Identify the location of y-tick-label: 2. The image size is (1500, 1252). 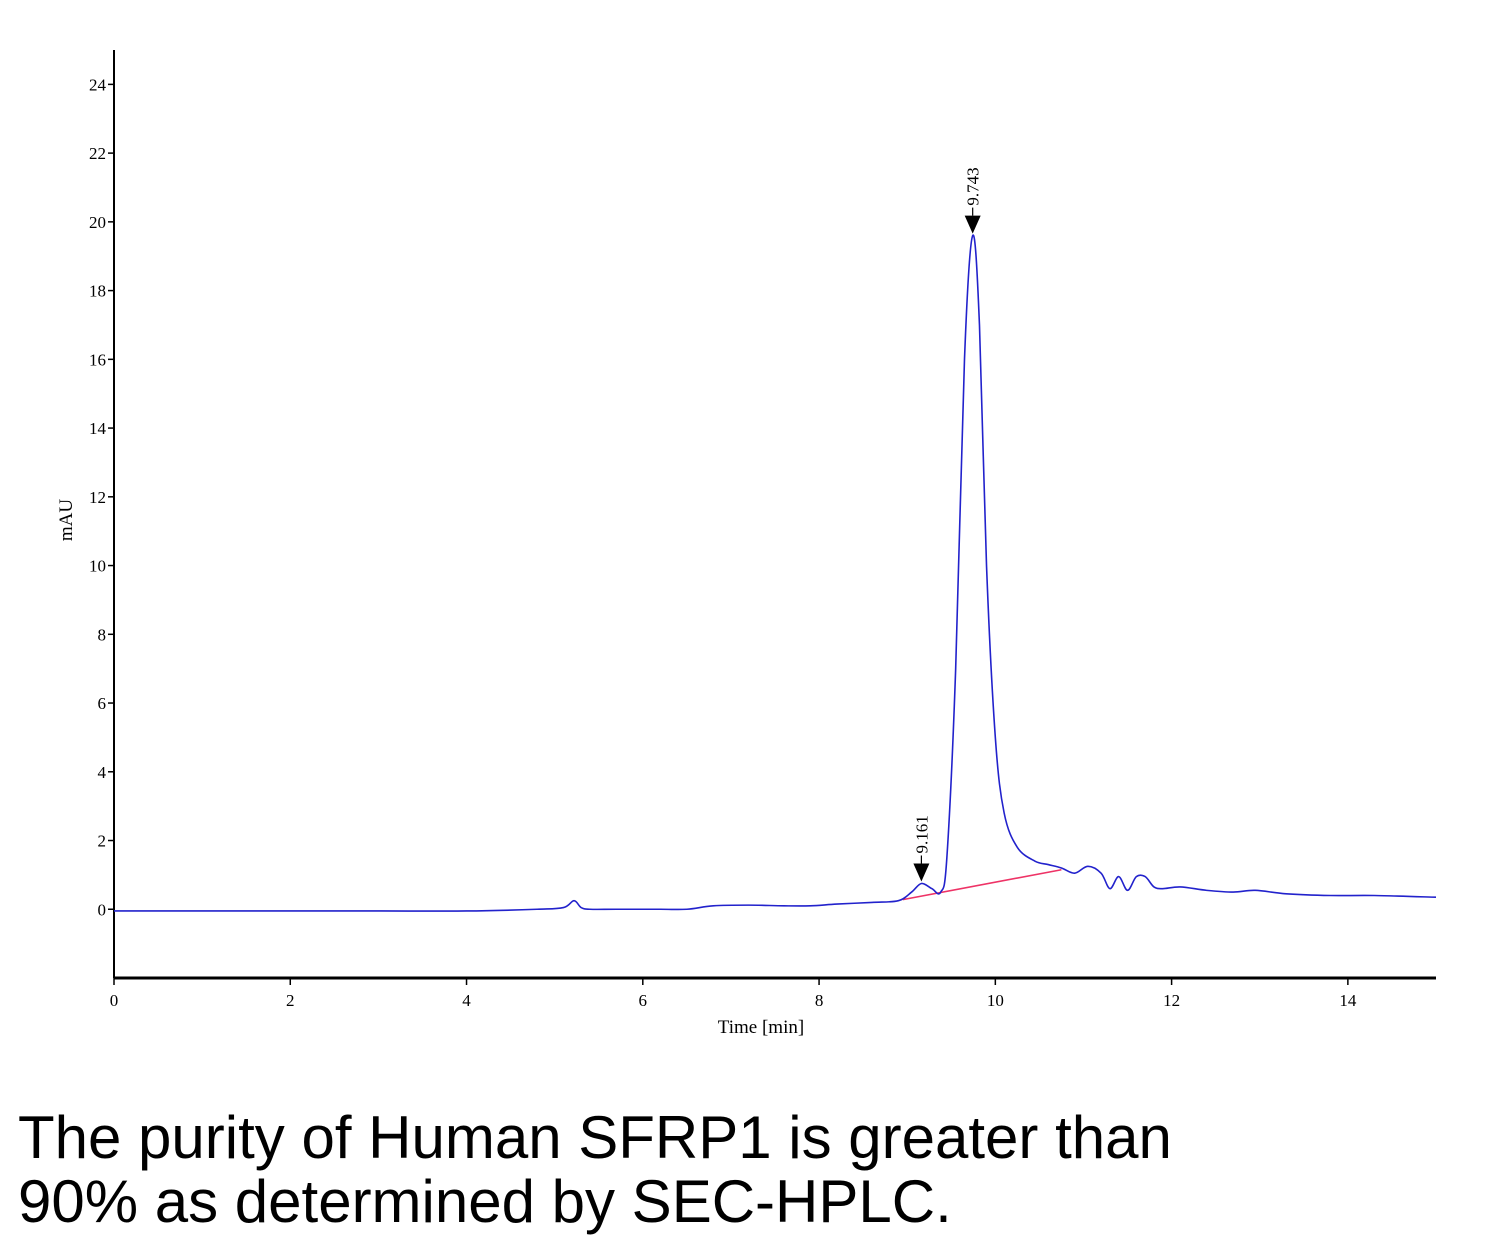
(102, 841).